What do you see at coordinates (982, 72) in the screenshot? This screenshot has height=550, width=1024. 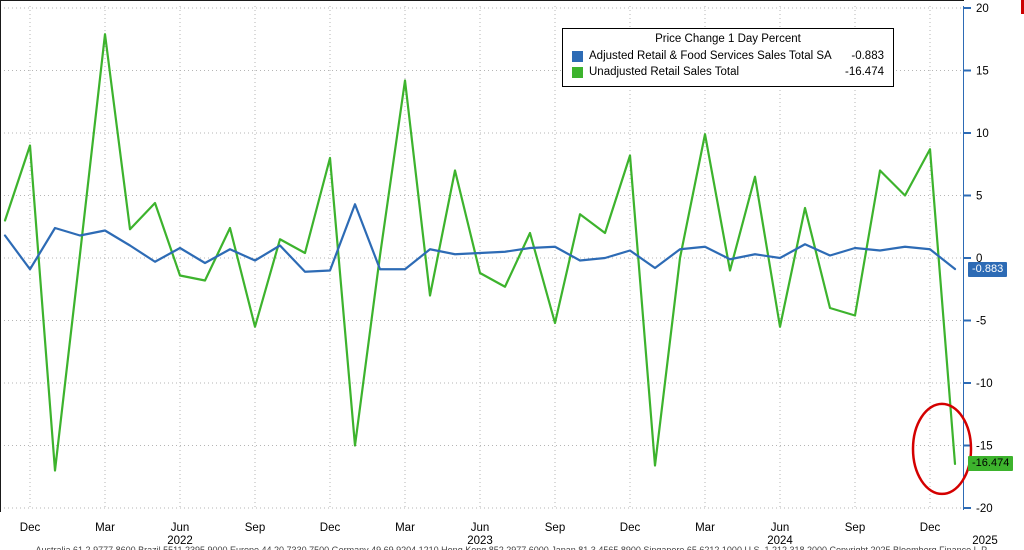 I see `y-tick-label: 15` at bounding box center [982, 72].